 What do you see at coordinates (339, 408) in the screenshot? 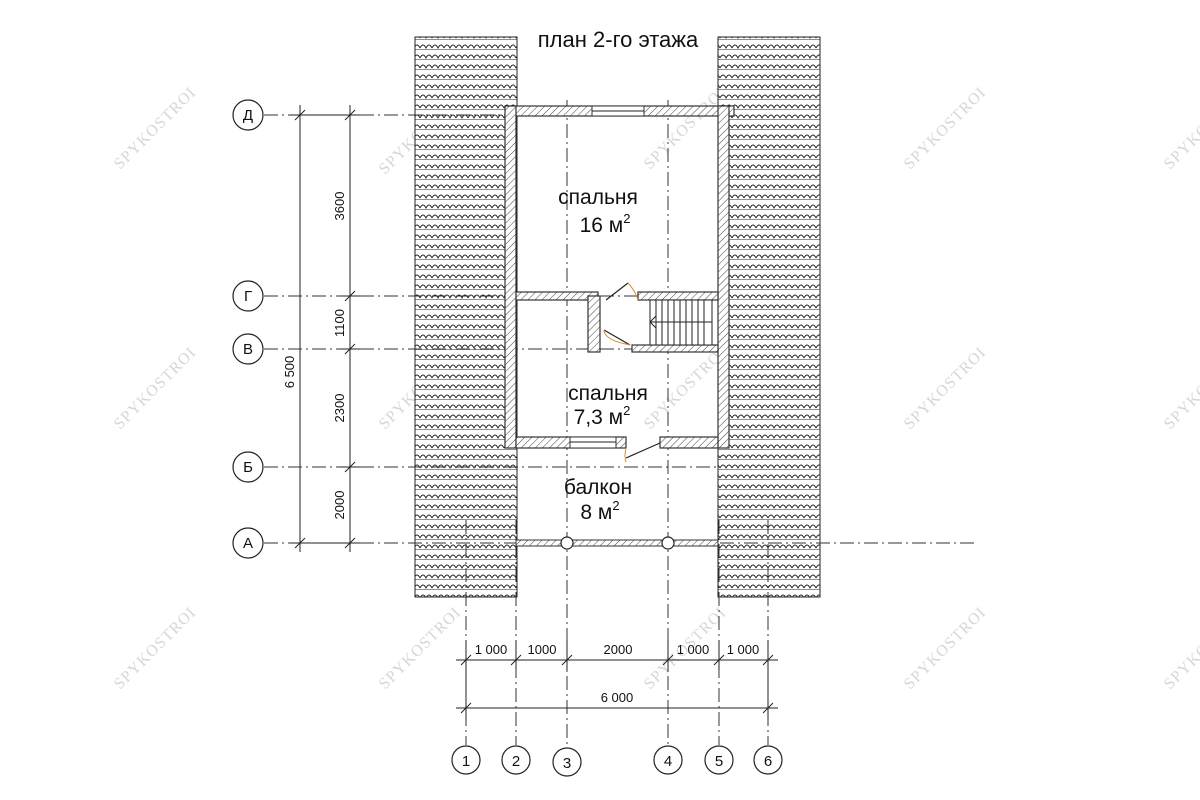
I see `dim-label: 2300` at bounding box center [339, 408].